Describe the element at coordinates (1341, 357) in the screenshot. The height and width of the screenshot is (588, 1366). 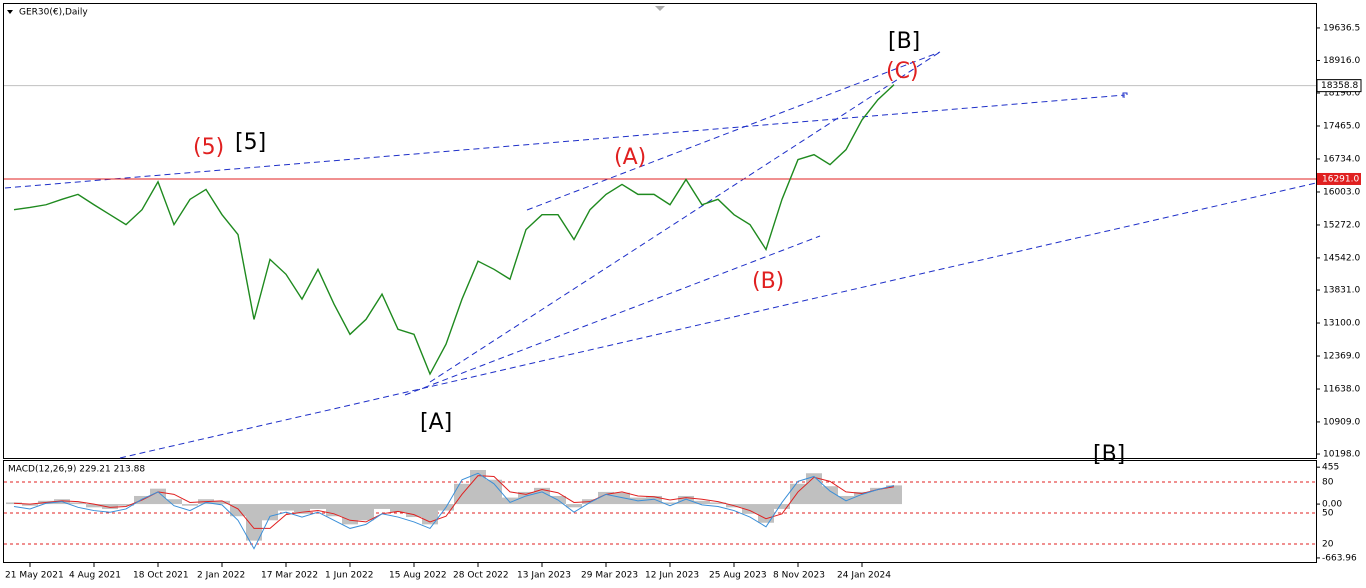
I see `y-tick-label: 12369.0` at that location.